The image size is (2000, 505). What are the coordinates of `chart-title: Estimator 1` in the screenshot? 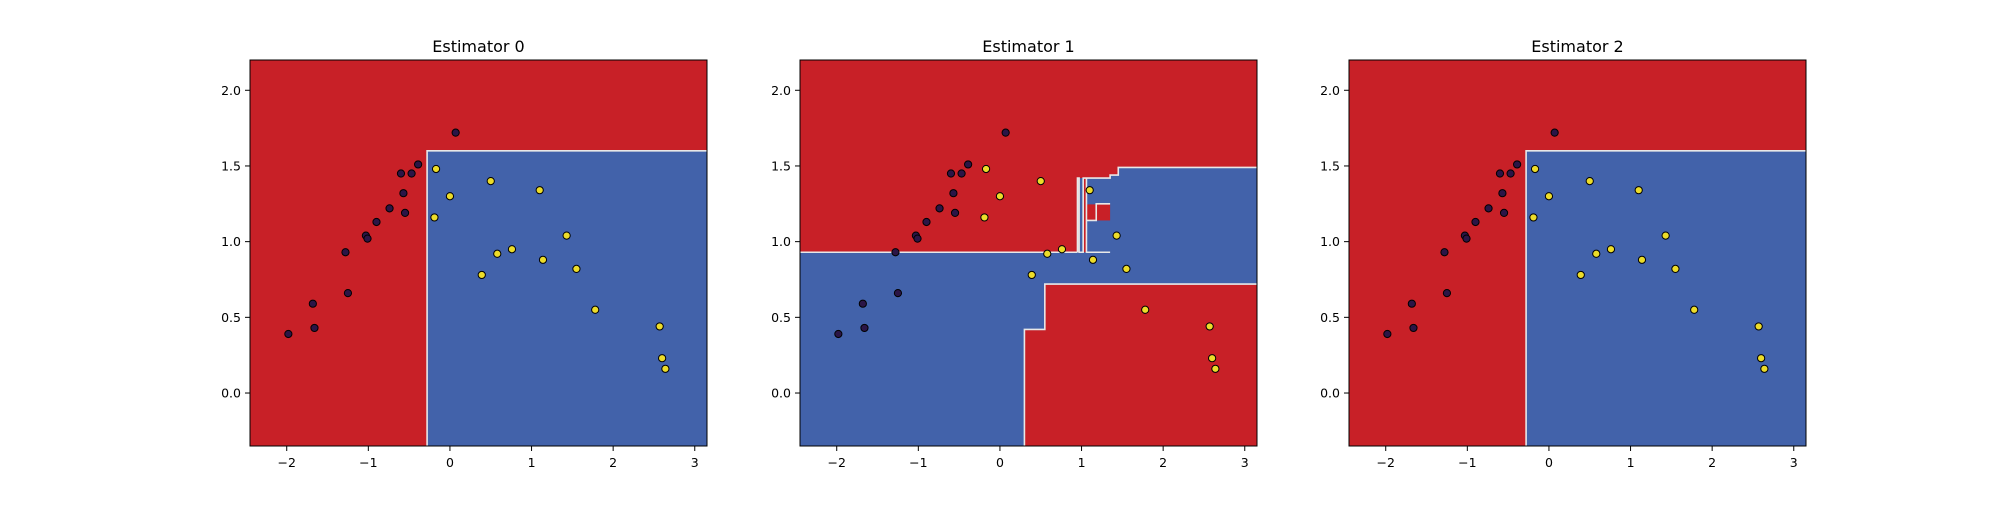 It's located at (1028, 46).